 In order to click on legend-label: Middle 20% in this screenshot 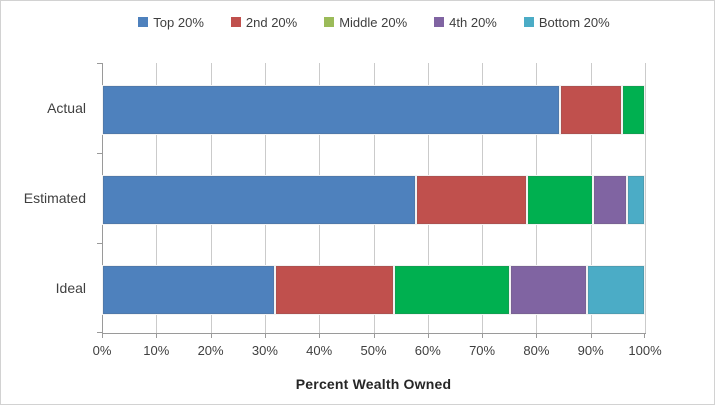, I will do `click(373, 22)`.